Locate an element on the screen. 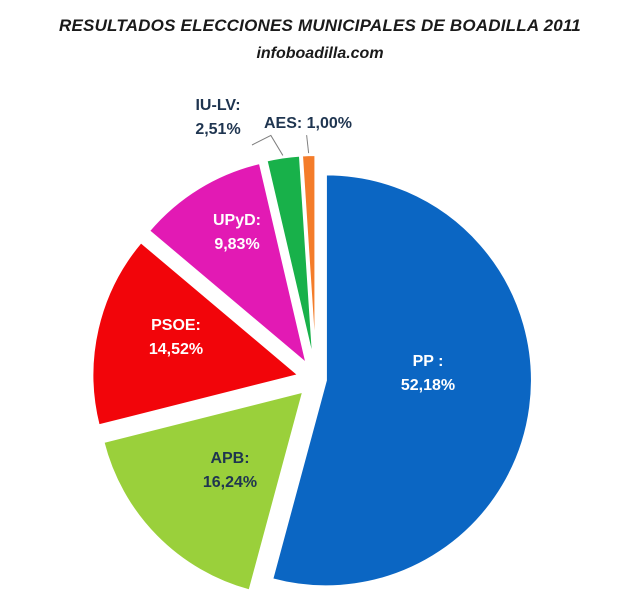 The width and height of the screenshot is (640, 607). slice-label-value: 9,83% is located at coordinates (236, 244).